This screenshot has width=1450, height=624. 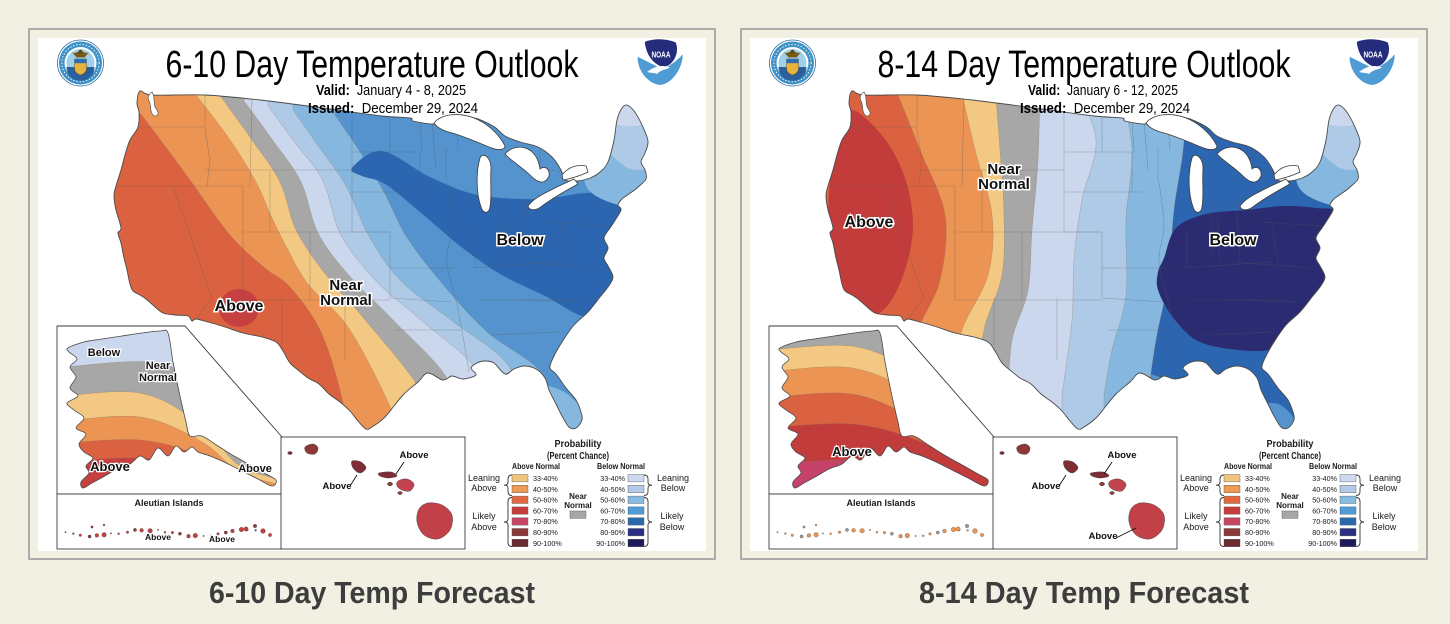 What do you see at coordinates (391, 91) in the screenshot?
I see `svg-text: Valid: January 4 - 8, 2025` at bounding box center [391, 91].